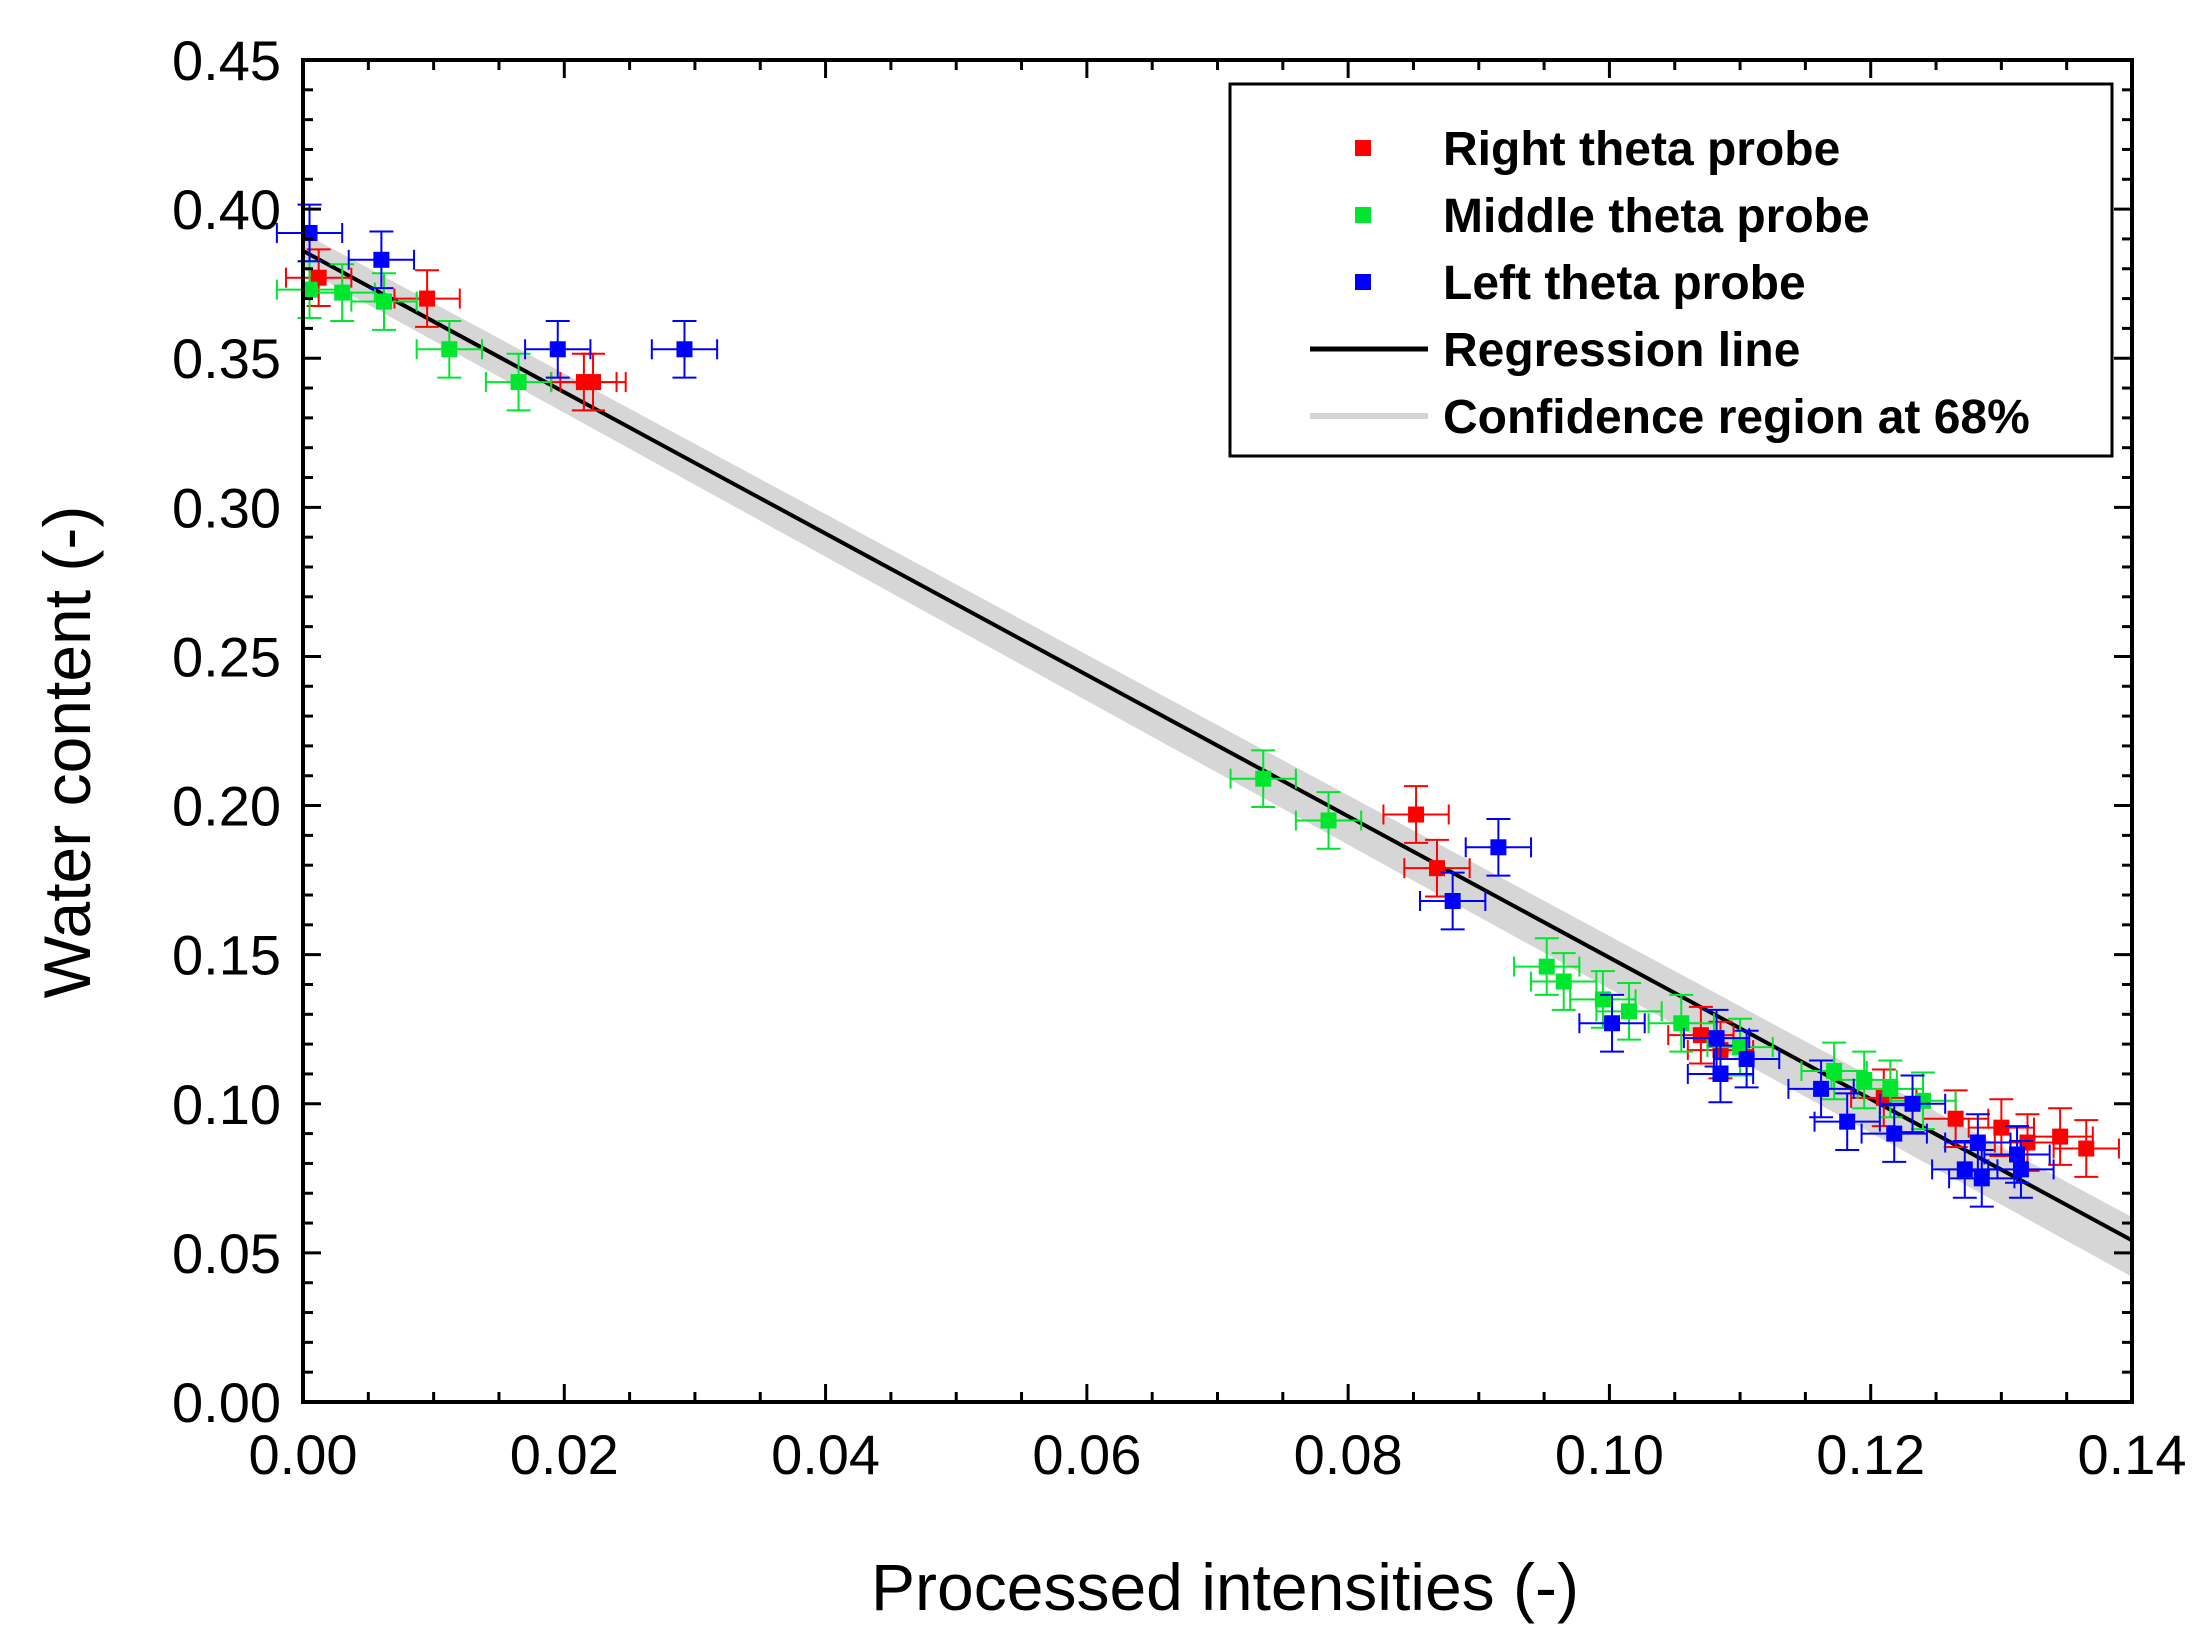 Image resolution: width=2207 pixels, height=1650 pixels. I want to click on legend-label: Right theta probe, so click(1641, 149).